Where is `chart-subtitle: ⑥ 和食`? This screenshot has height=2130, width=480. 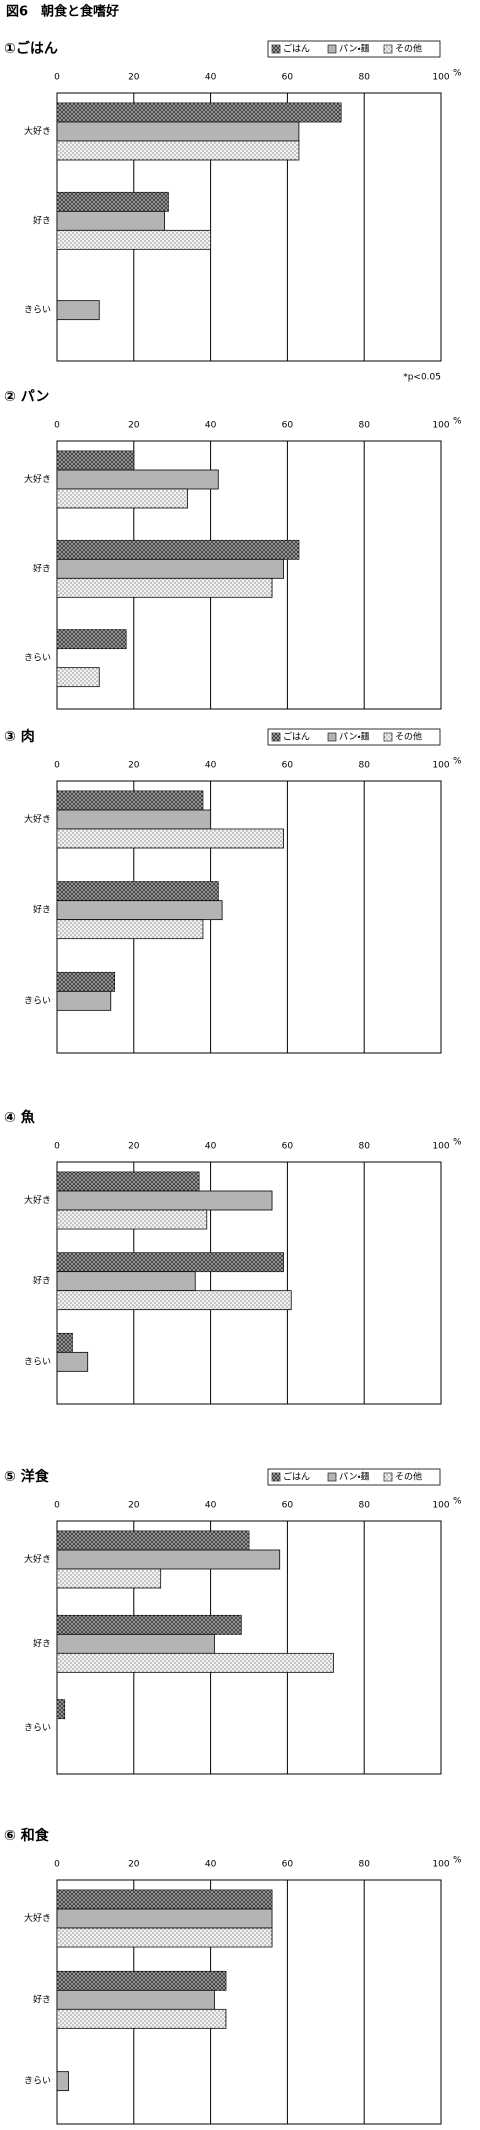 chart-subtitle: ⑥ 和食 is located at coordinates (26, 1835).